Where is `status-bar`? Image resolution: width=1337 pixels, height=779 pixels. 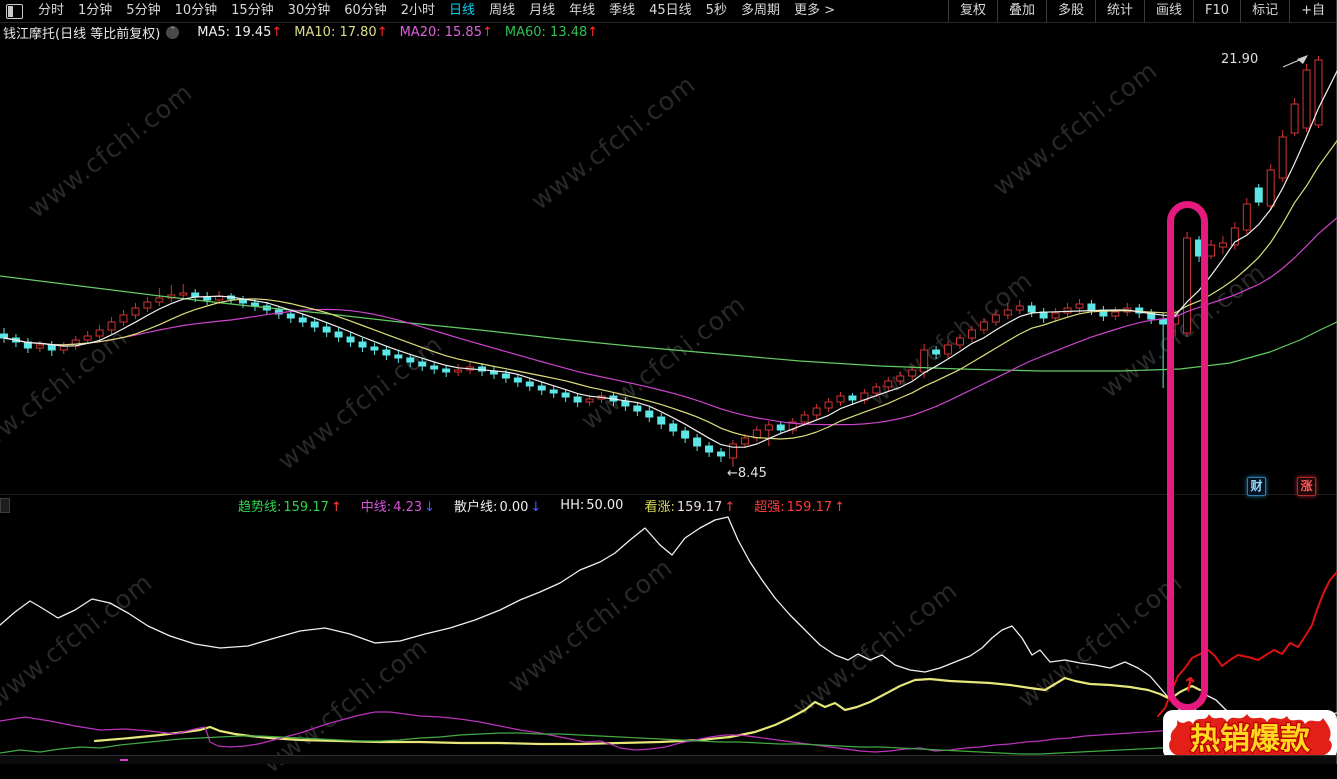
status-bar is located at coordinates (668, 759).